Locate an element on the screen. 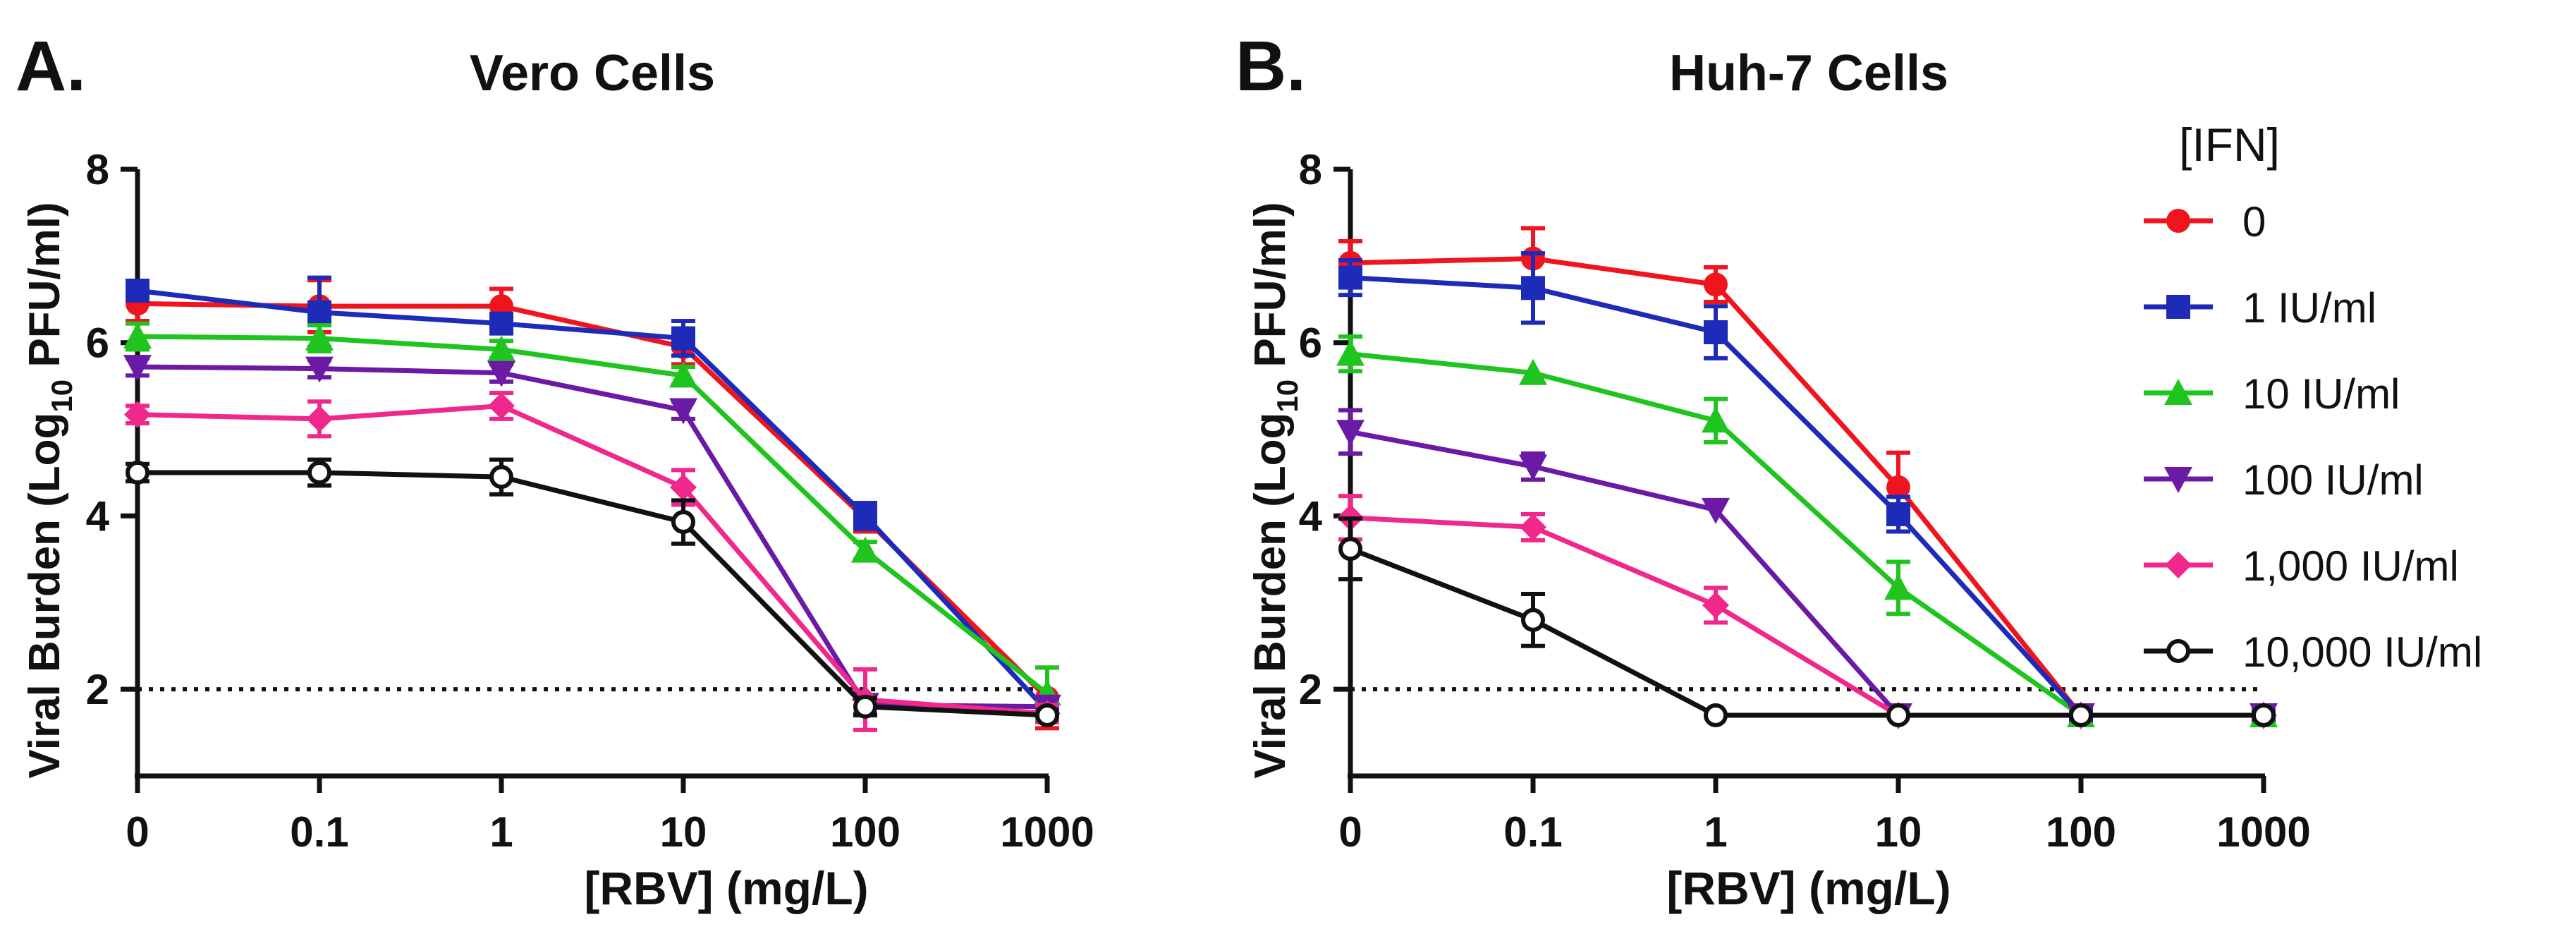 The image size is (2576, 941). y-tick-label-b-2: 6 is located at coordinates (1311, 343).